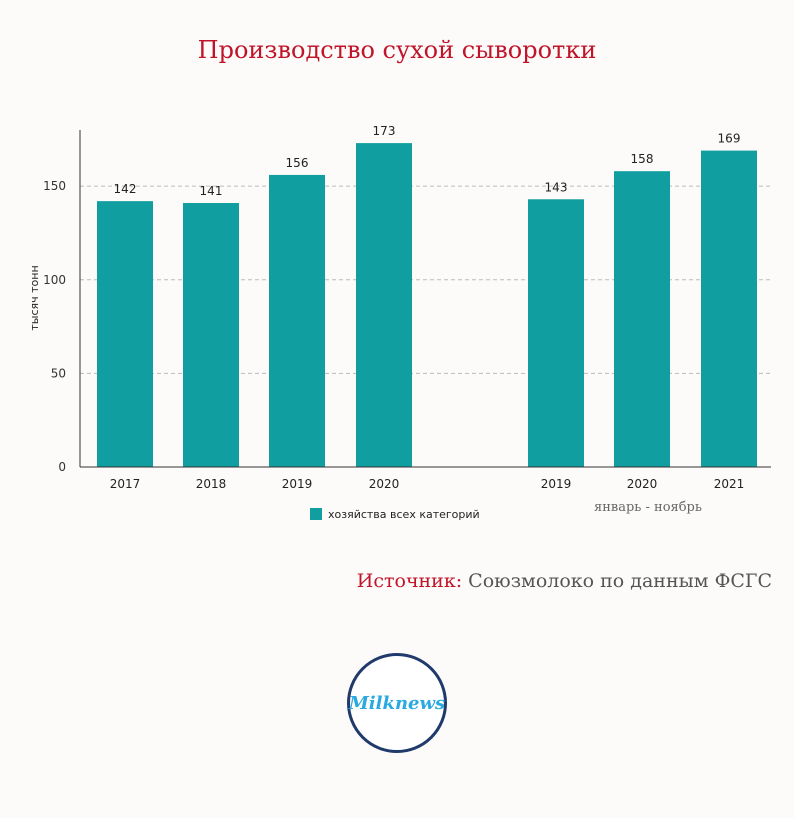 The image size is (794, 818). Describe the element at coordinates (620, 581) in the screenshot. I see `source-text: Союзмолоко по данным ФСГС` at that location.